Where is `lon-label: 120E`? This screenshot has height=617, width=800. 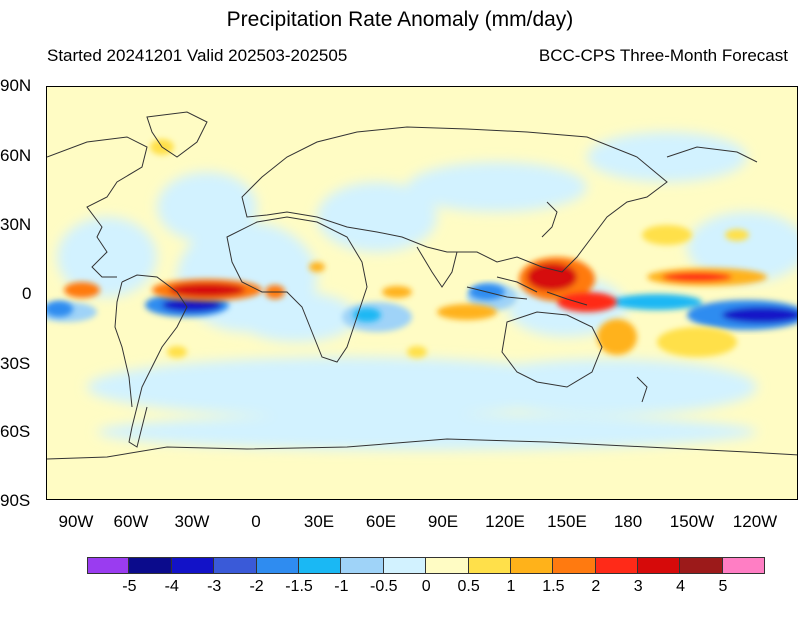 lon-label: 120E is located at coordinates (505, 521).